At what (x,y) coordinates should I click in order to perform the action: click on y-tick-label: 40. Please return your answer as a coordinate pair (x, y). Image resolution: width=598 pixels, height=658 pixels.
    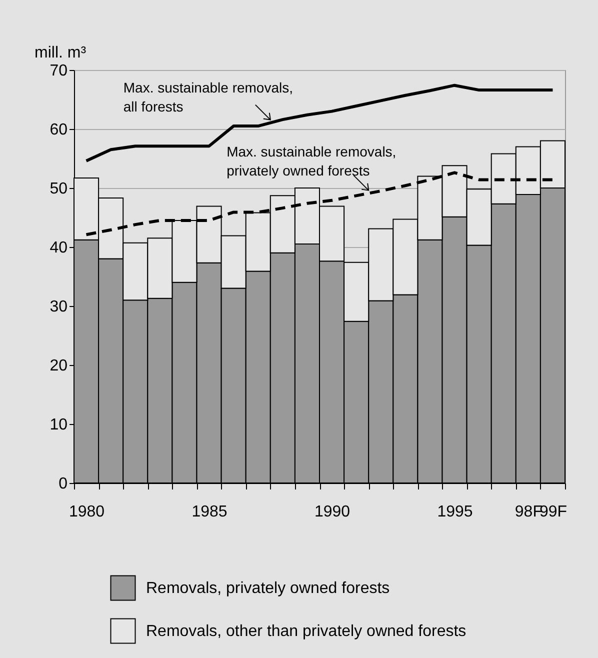
    Looking at the image, I should click on (59, 248).